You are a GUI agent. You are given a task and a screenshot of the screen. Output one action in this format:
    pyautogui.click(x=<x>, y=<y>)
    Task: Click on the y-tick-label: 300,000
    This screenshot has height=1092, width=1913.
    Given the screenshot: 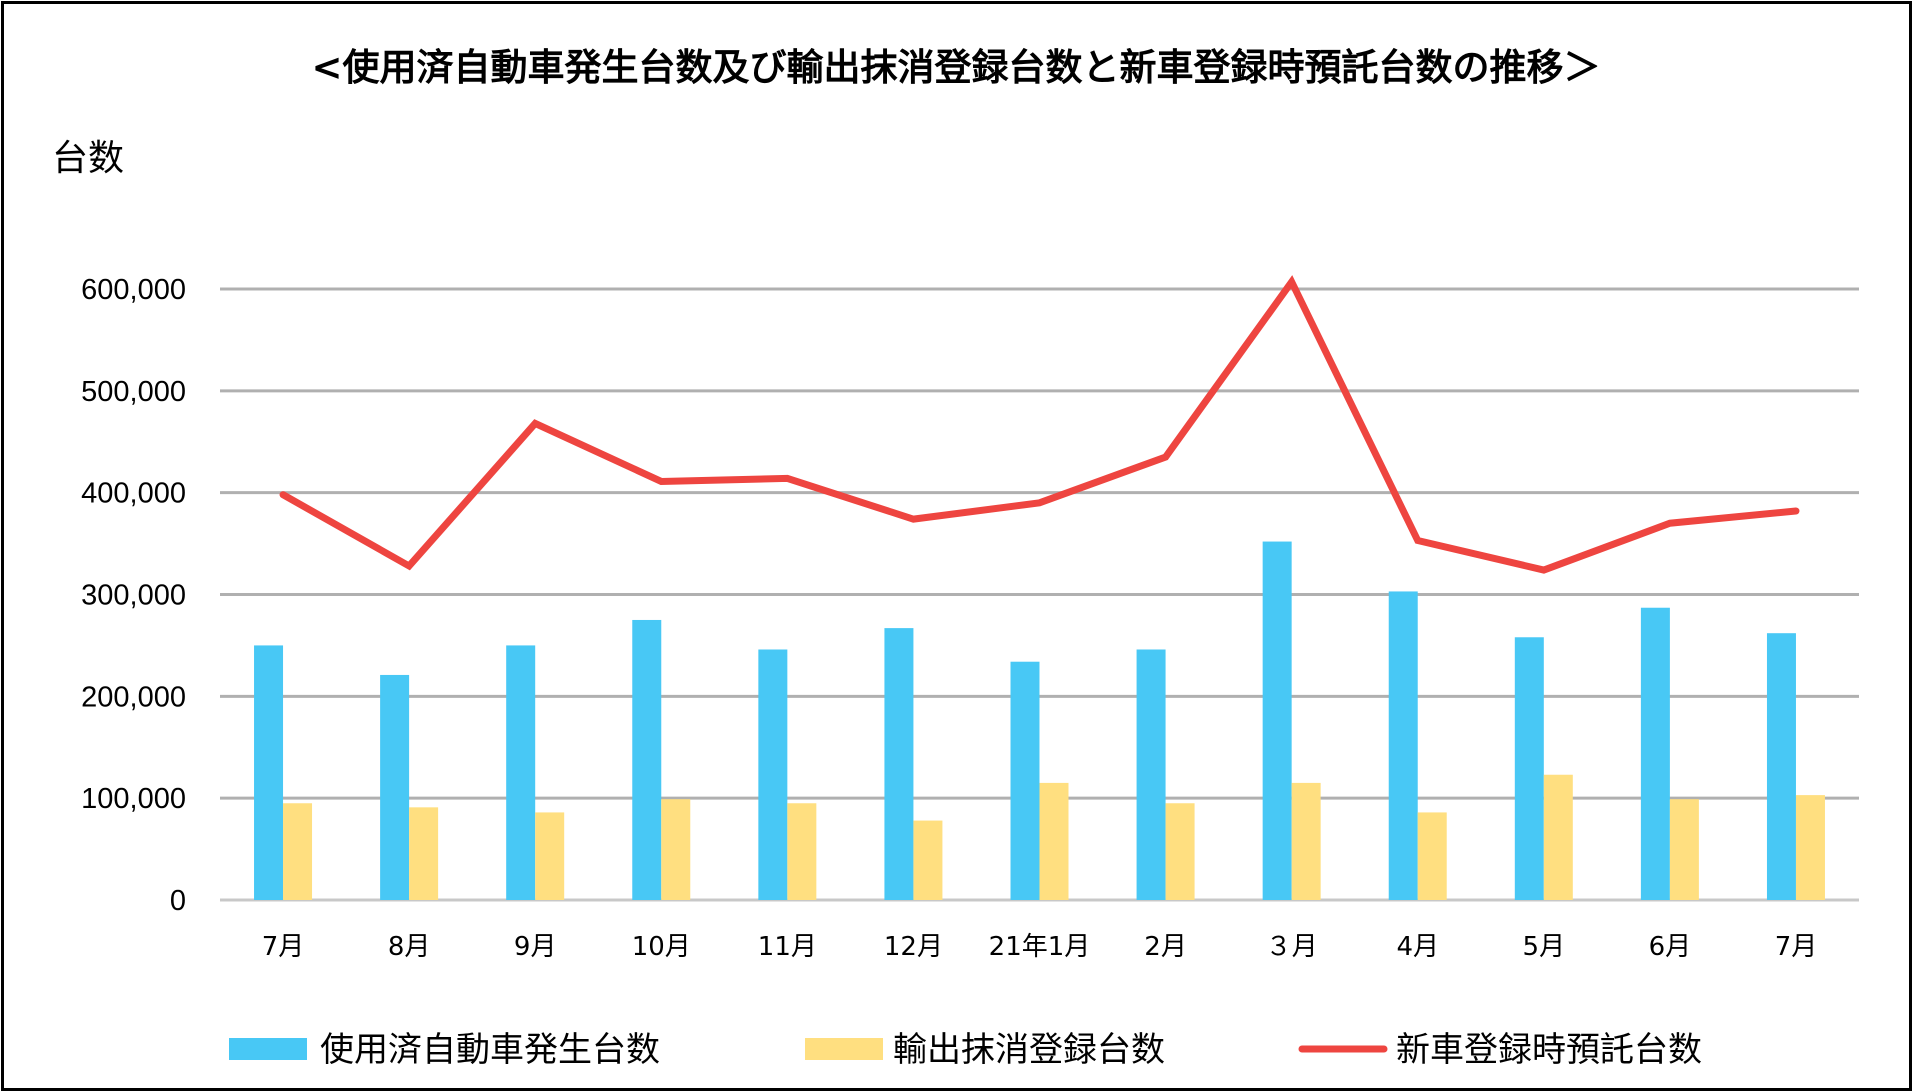 What is the action you would take?
    pyautogui.click(x=133, y=596)
    